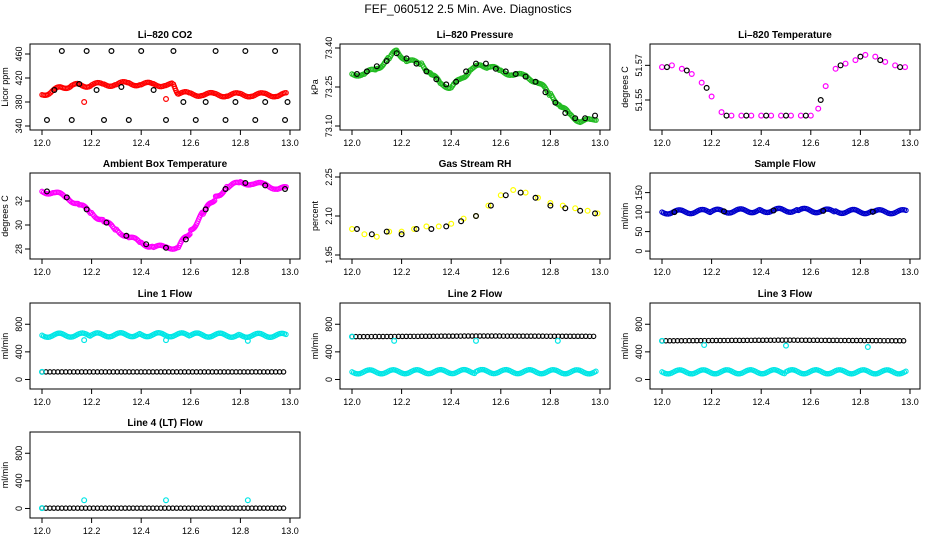  Describe the element at coordinates (19, 125) in the screenshot. I see `y-tick-label: 340` at that location.